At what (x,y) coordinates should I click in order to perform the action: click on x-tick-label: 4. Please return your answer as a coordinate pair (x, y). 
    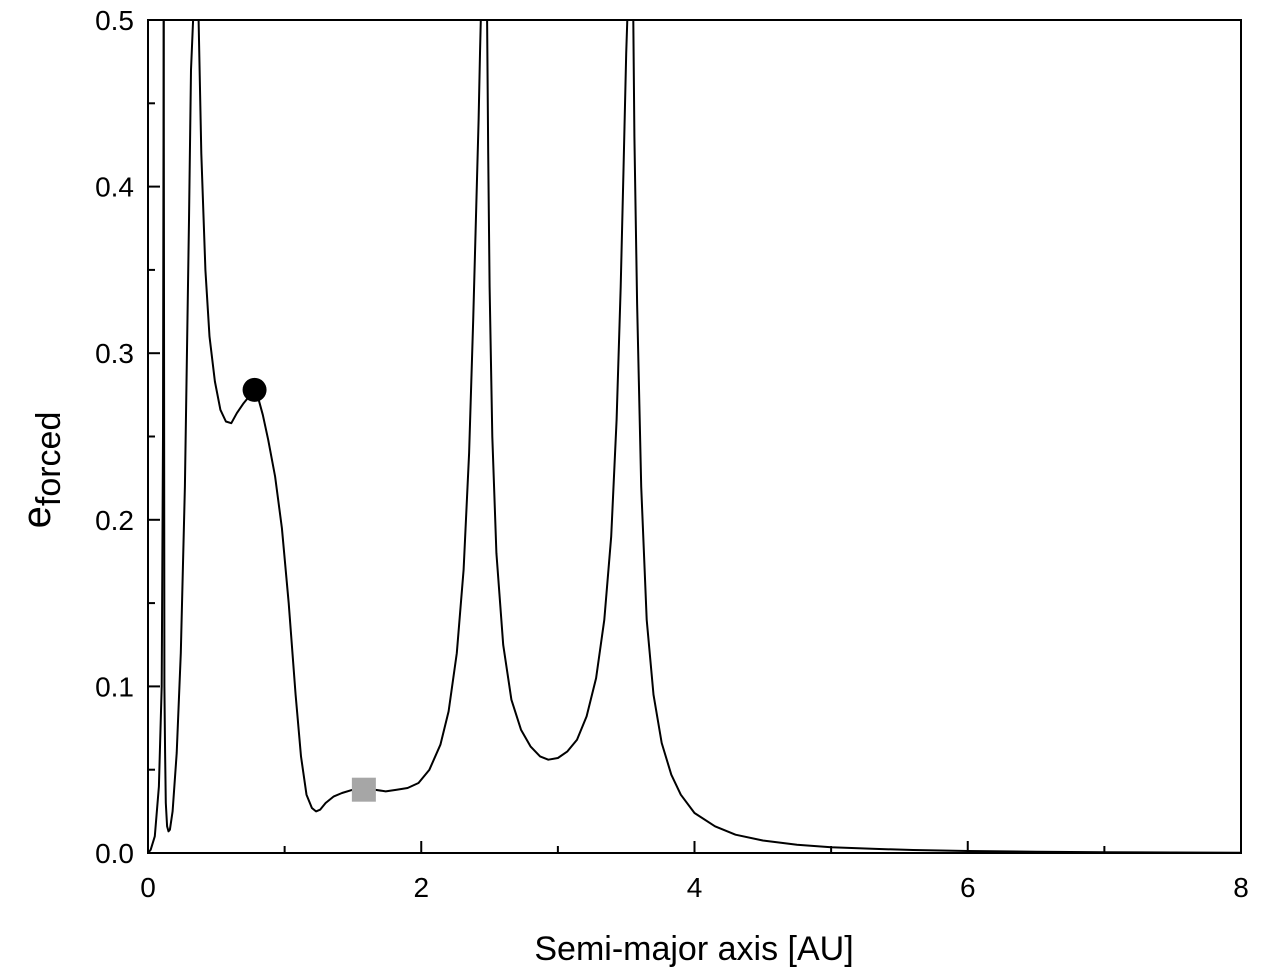
    Looking at the image, I should click on (695, 887).